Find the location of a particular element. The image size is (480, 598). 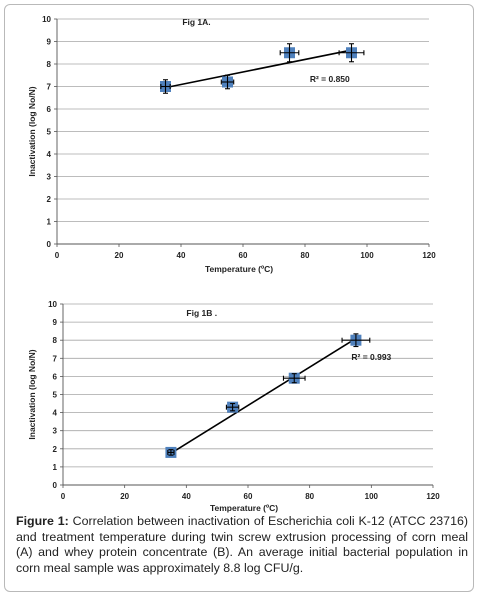

caption-label: Figure 1: is located at coordinates (42, 521).